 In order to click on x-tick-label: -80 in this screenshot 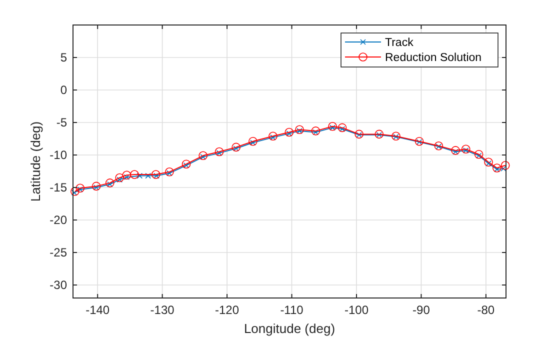, I will do `click(486, 310)`.